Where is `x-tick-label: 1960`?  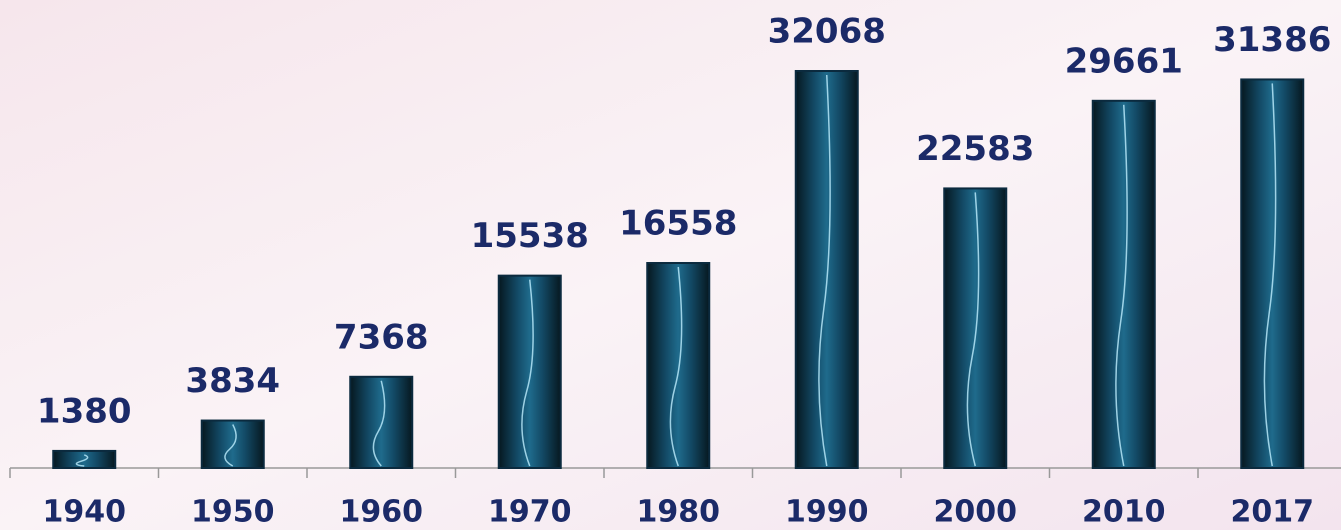
x-tick-label: 1960 is located at coordinates (382, 512).